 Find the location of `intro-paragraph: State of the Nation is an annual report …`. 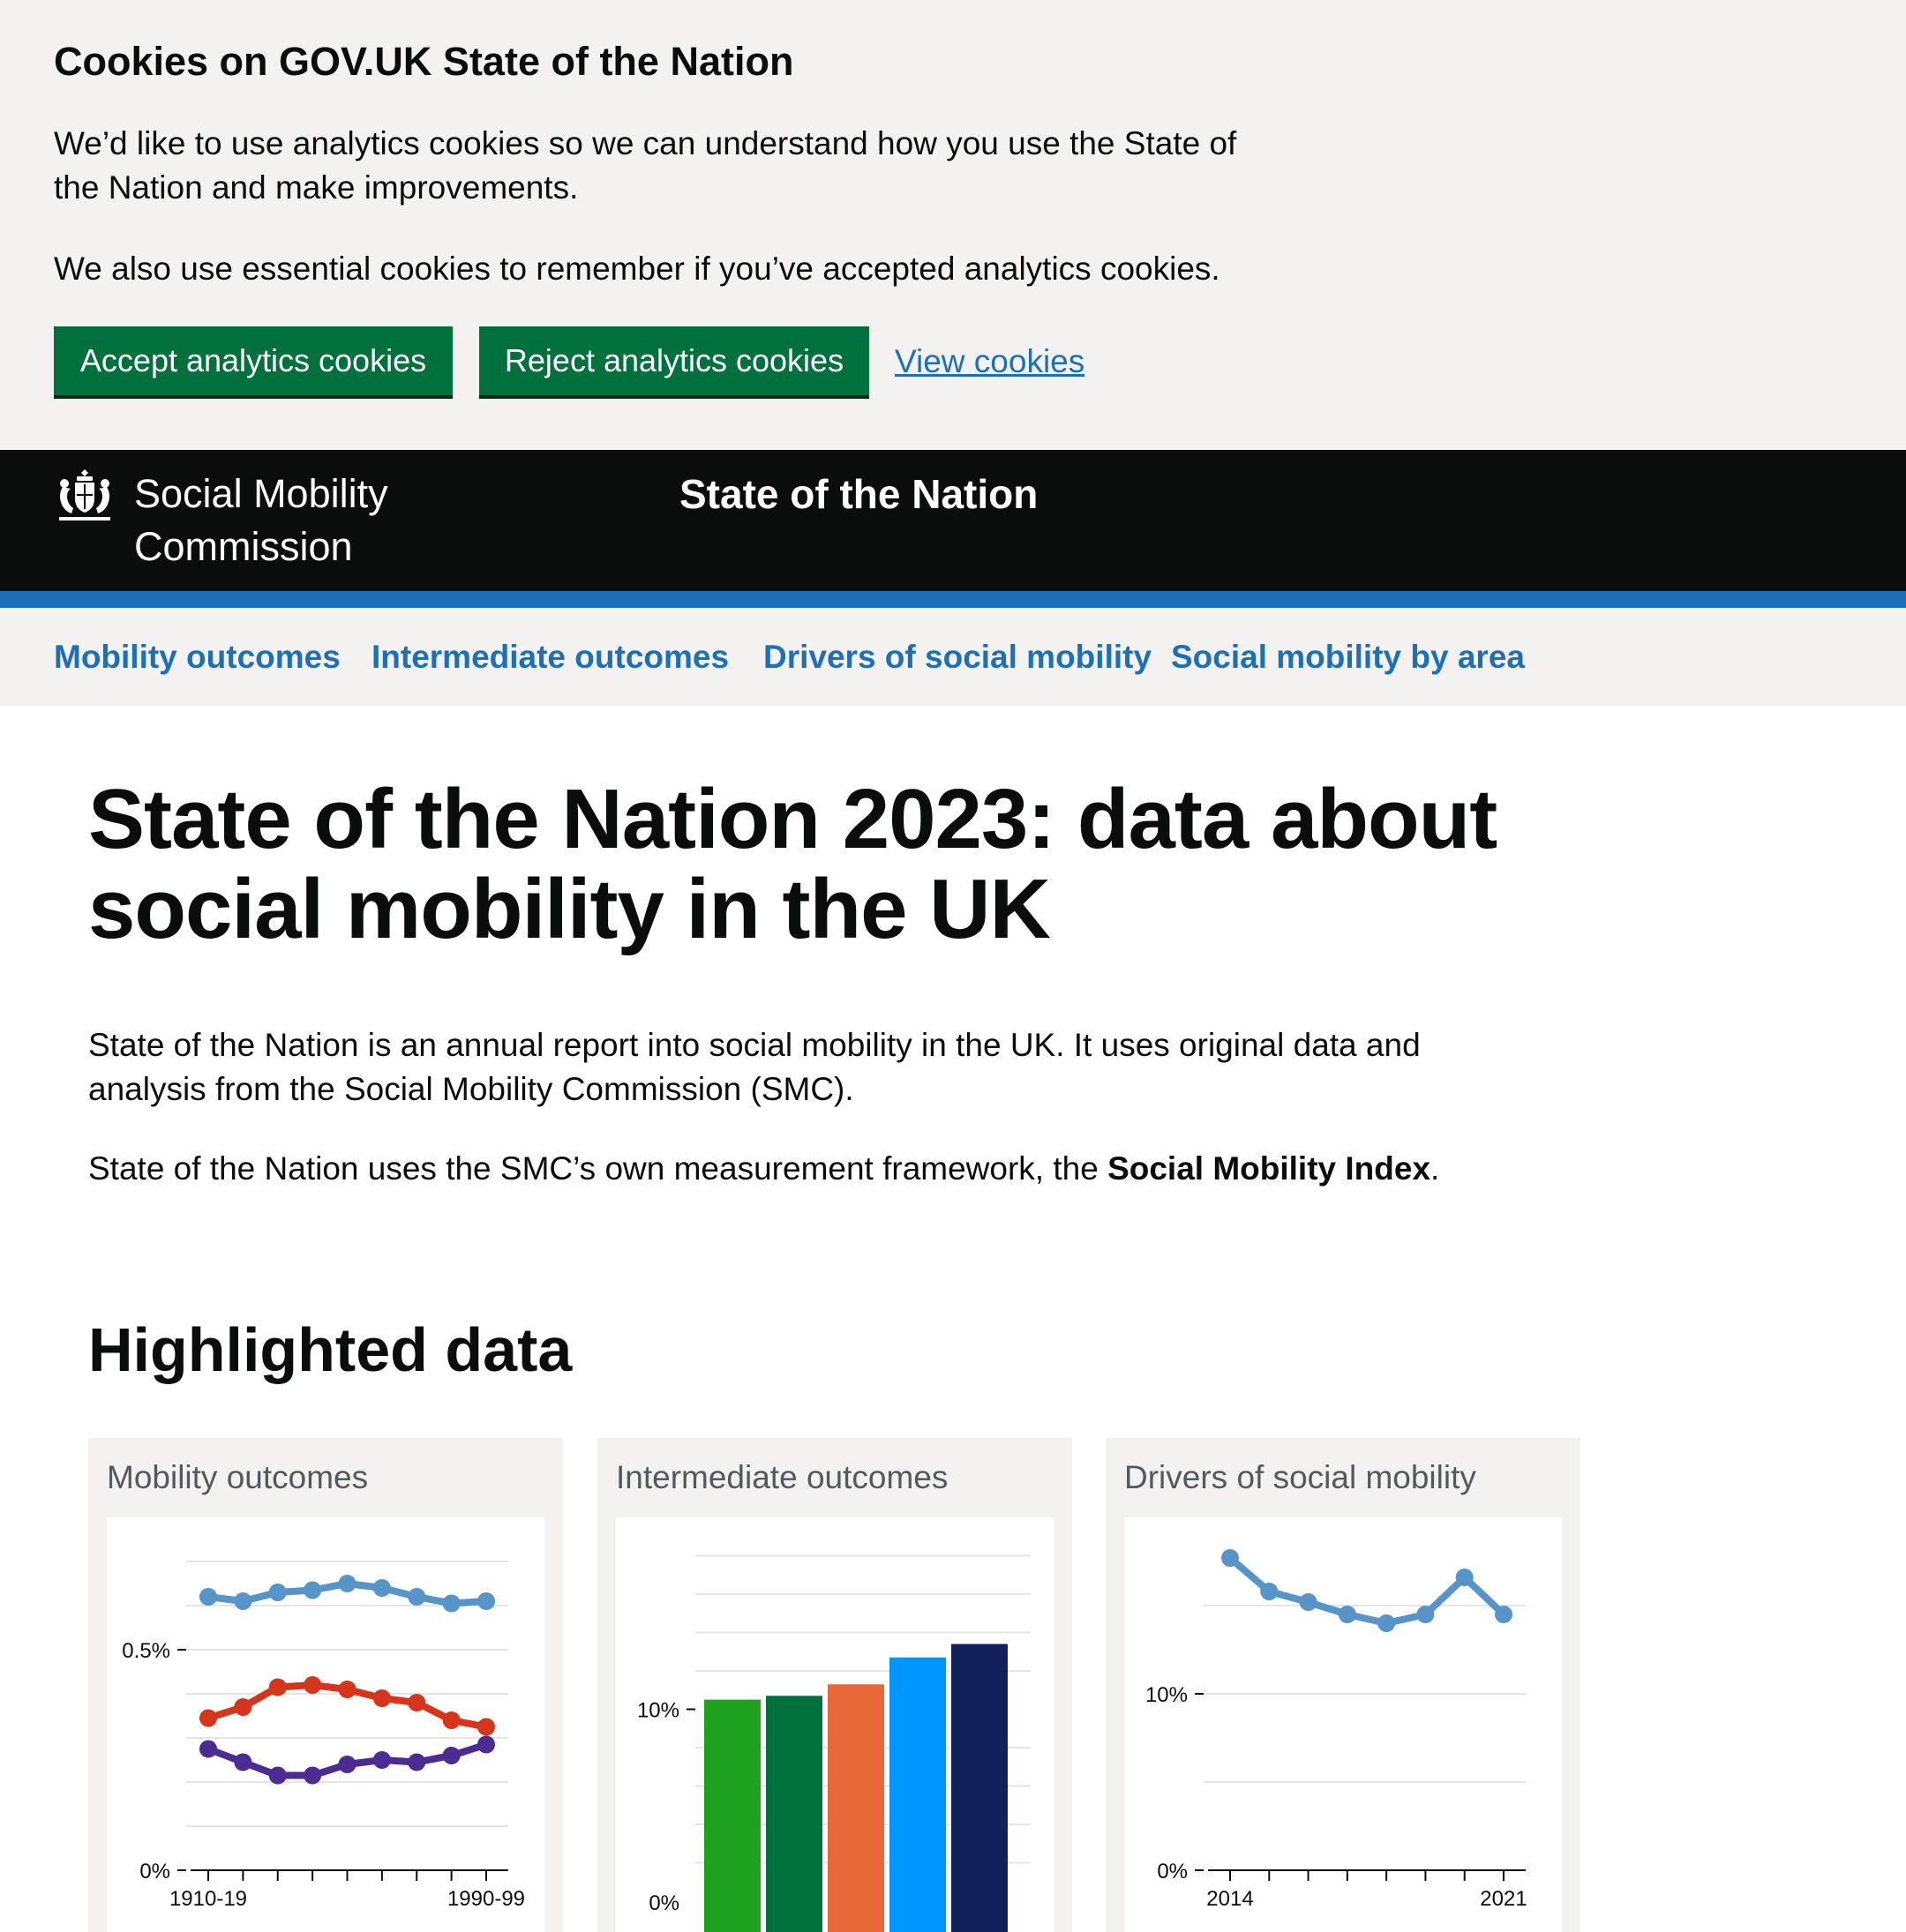

intro-paragraph: State of the Nation is an annual report … is located at coordinates (754, 1067).